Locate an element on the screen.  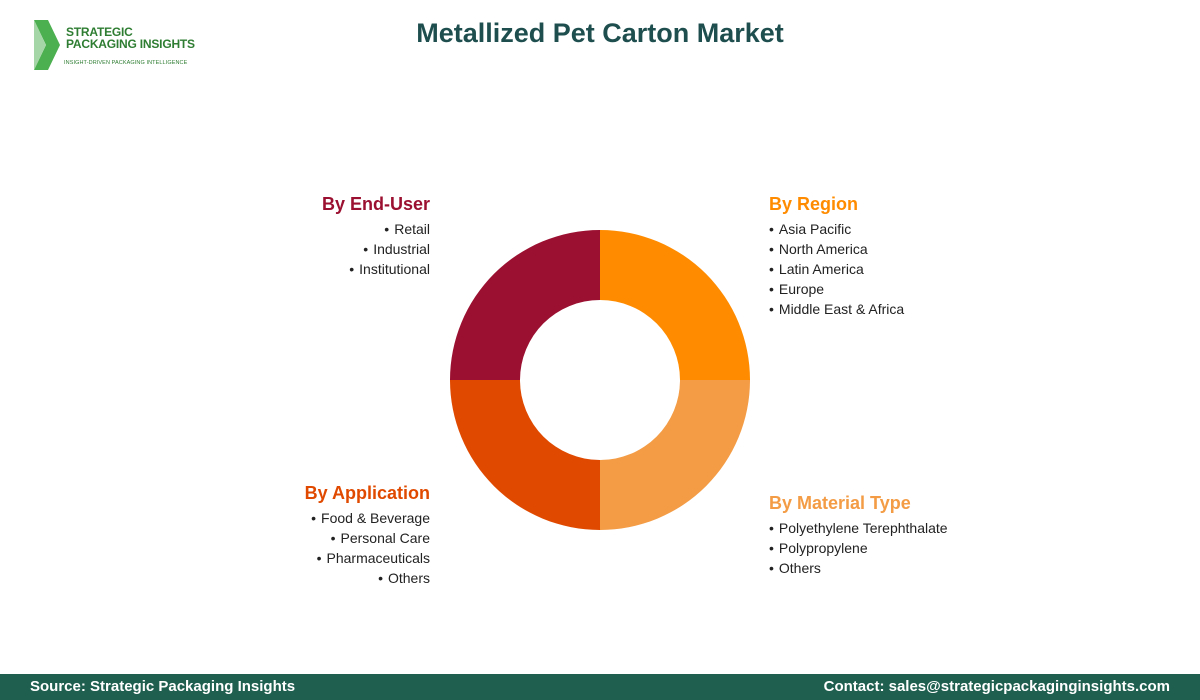
segment-item: Pharmaceuticals is located at coordinates (368, 558).